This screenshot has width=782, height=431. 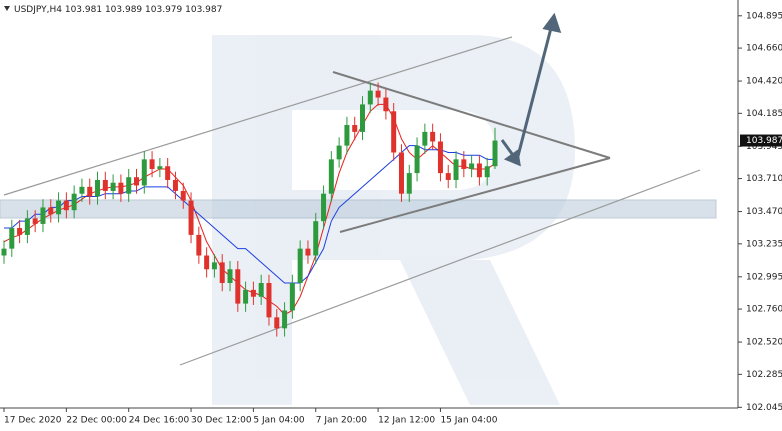 I want to click on header-close: 103.987, so click(x=203, y=10).